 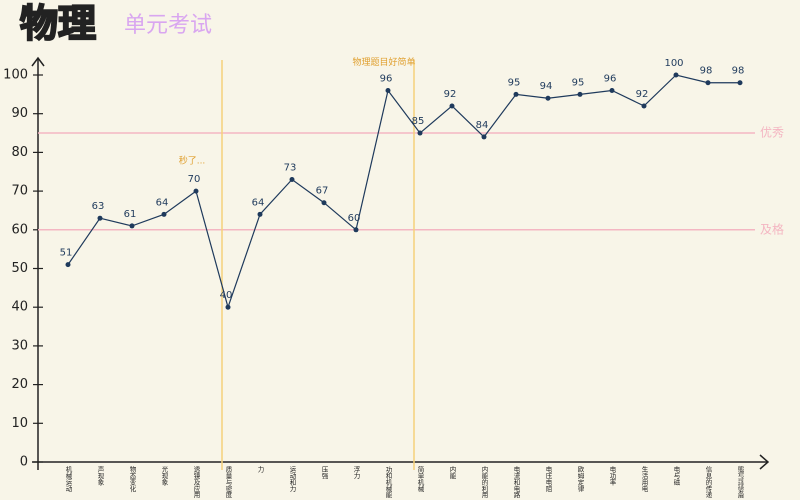 I want to click on x-tick-label: 光现象, so click(x=164, y=475).